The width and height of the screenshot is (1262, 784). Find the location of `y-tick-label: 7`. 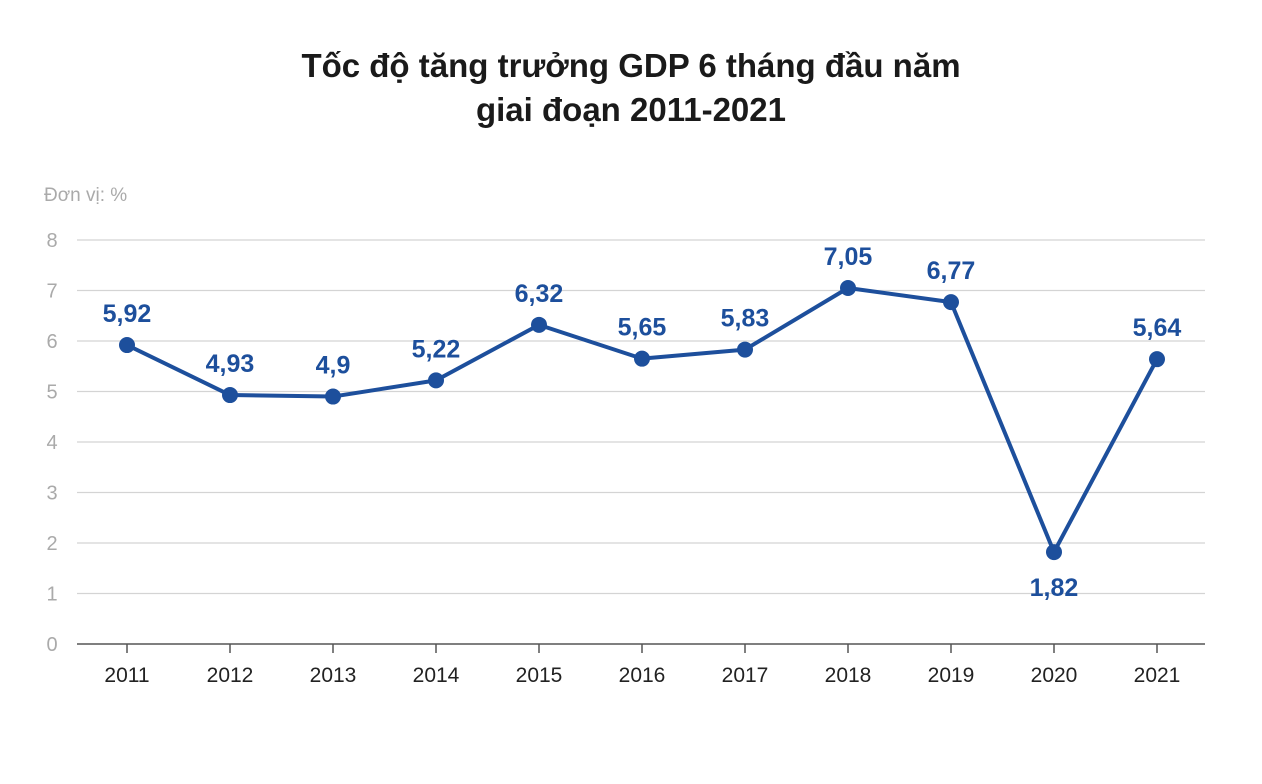

y-tick-label: 7 is located at coordinates (51, 292).